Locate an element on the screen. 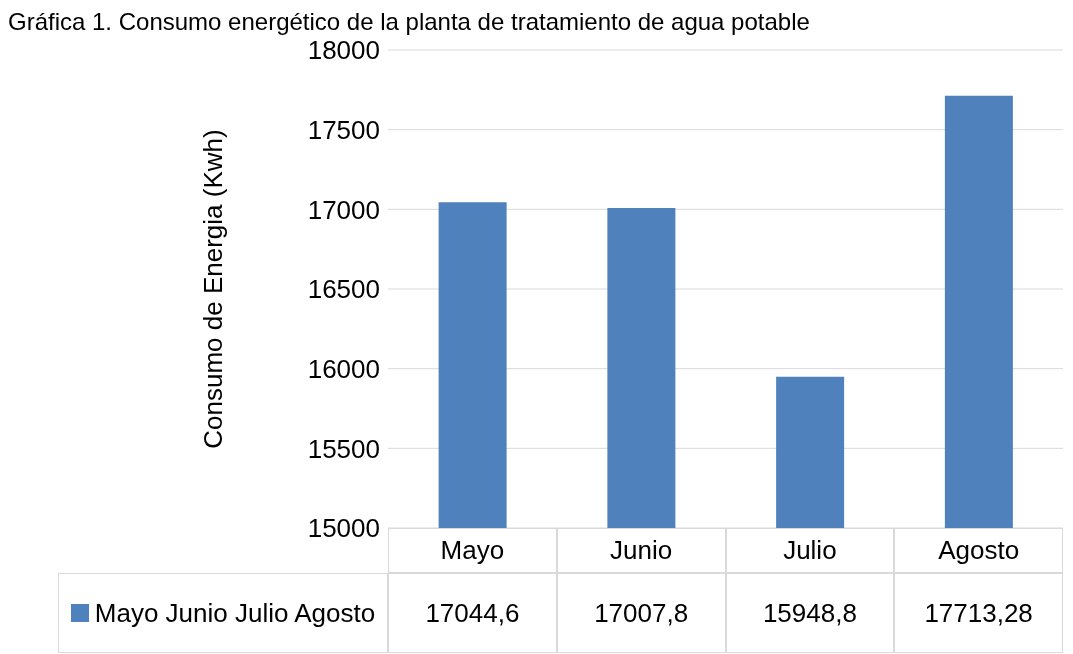 This screenshot has height=654, width=1073. data-label: 17044,6 is located at coordinates (472, 613).